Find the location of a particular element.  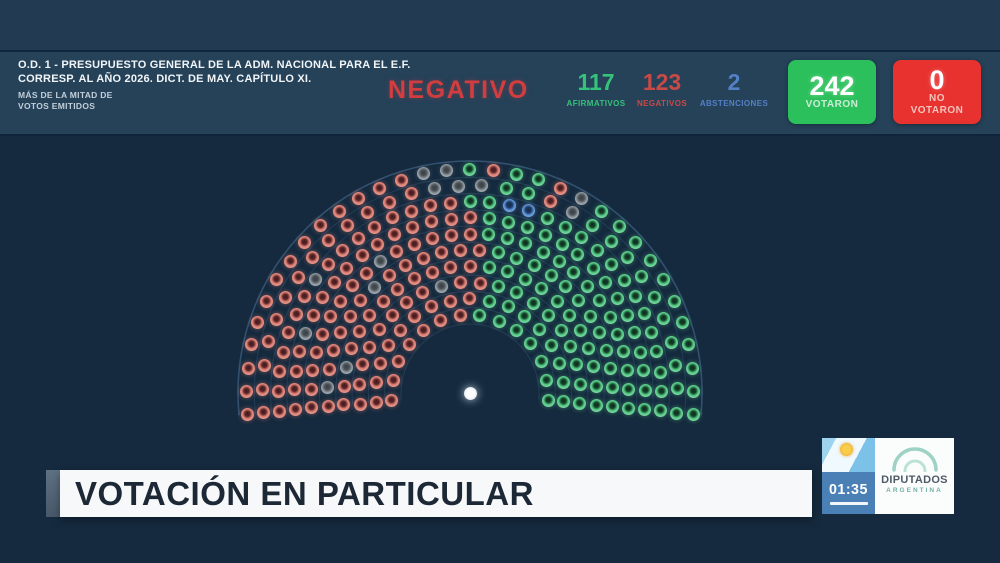

timer-value: 01:35 is located at coordinates (848, 489).